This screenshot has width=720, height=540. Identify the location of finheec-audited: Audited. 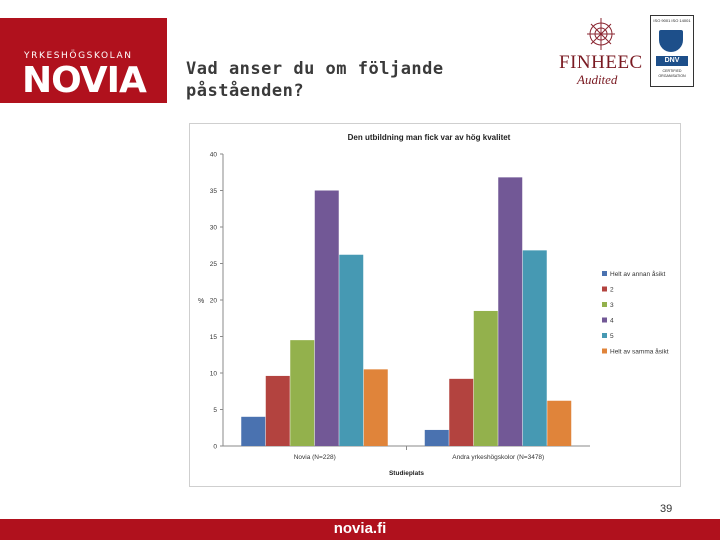
(597, 79).